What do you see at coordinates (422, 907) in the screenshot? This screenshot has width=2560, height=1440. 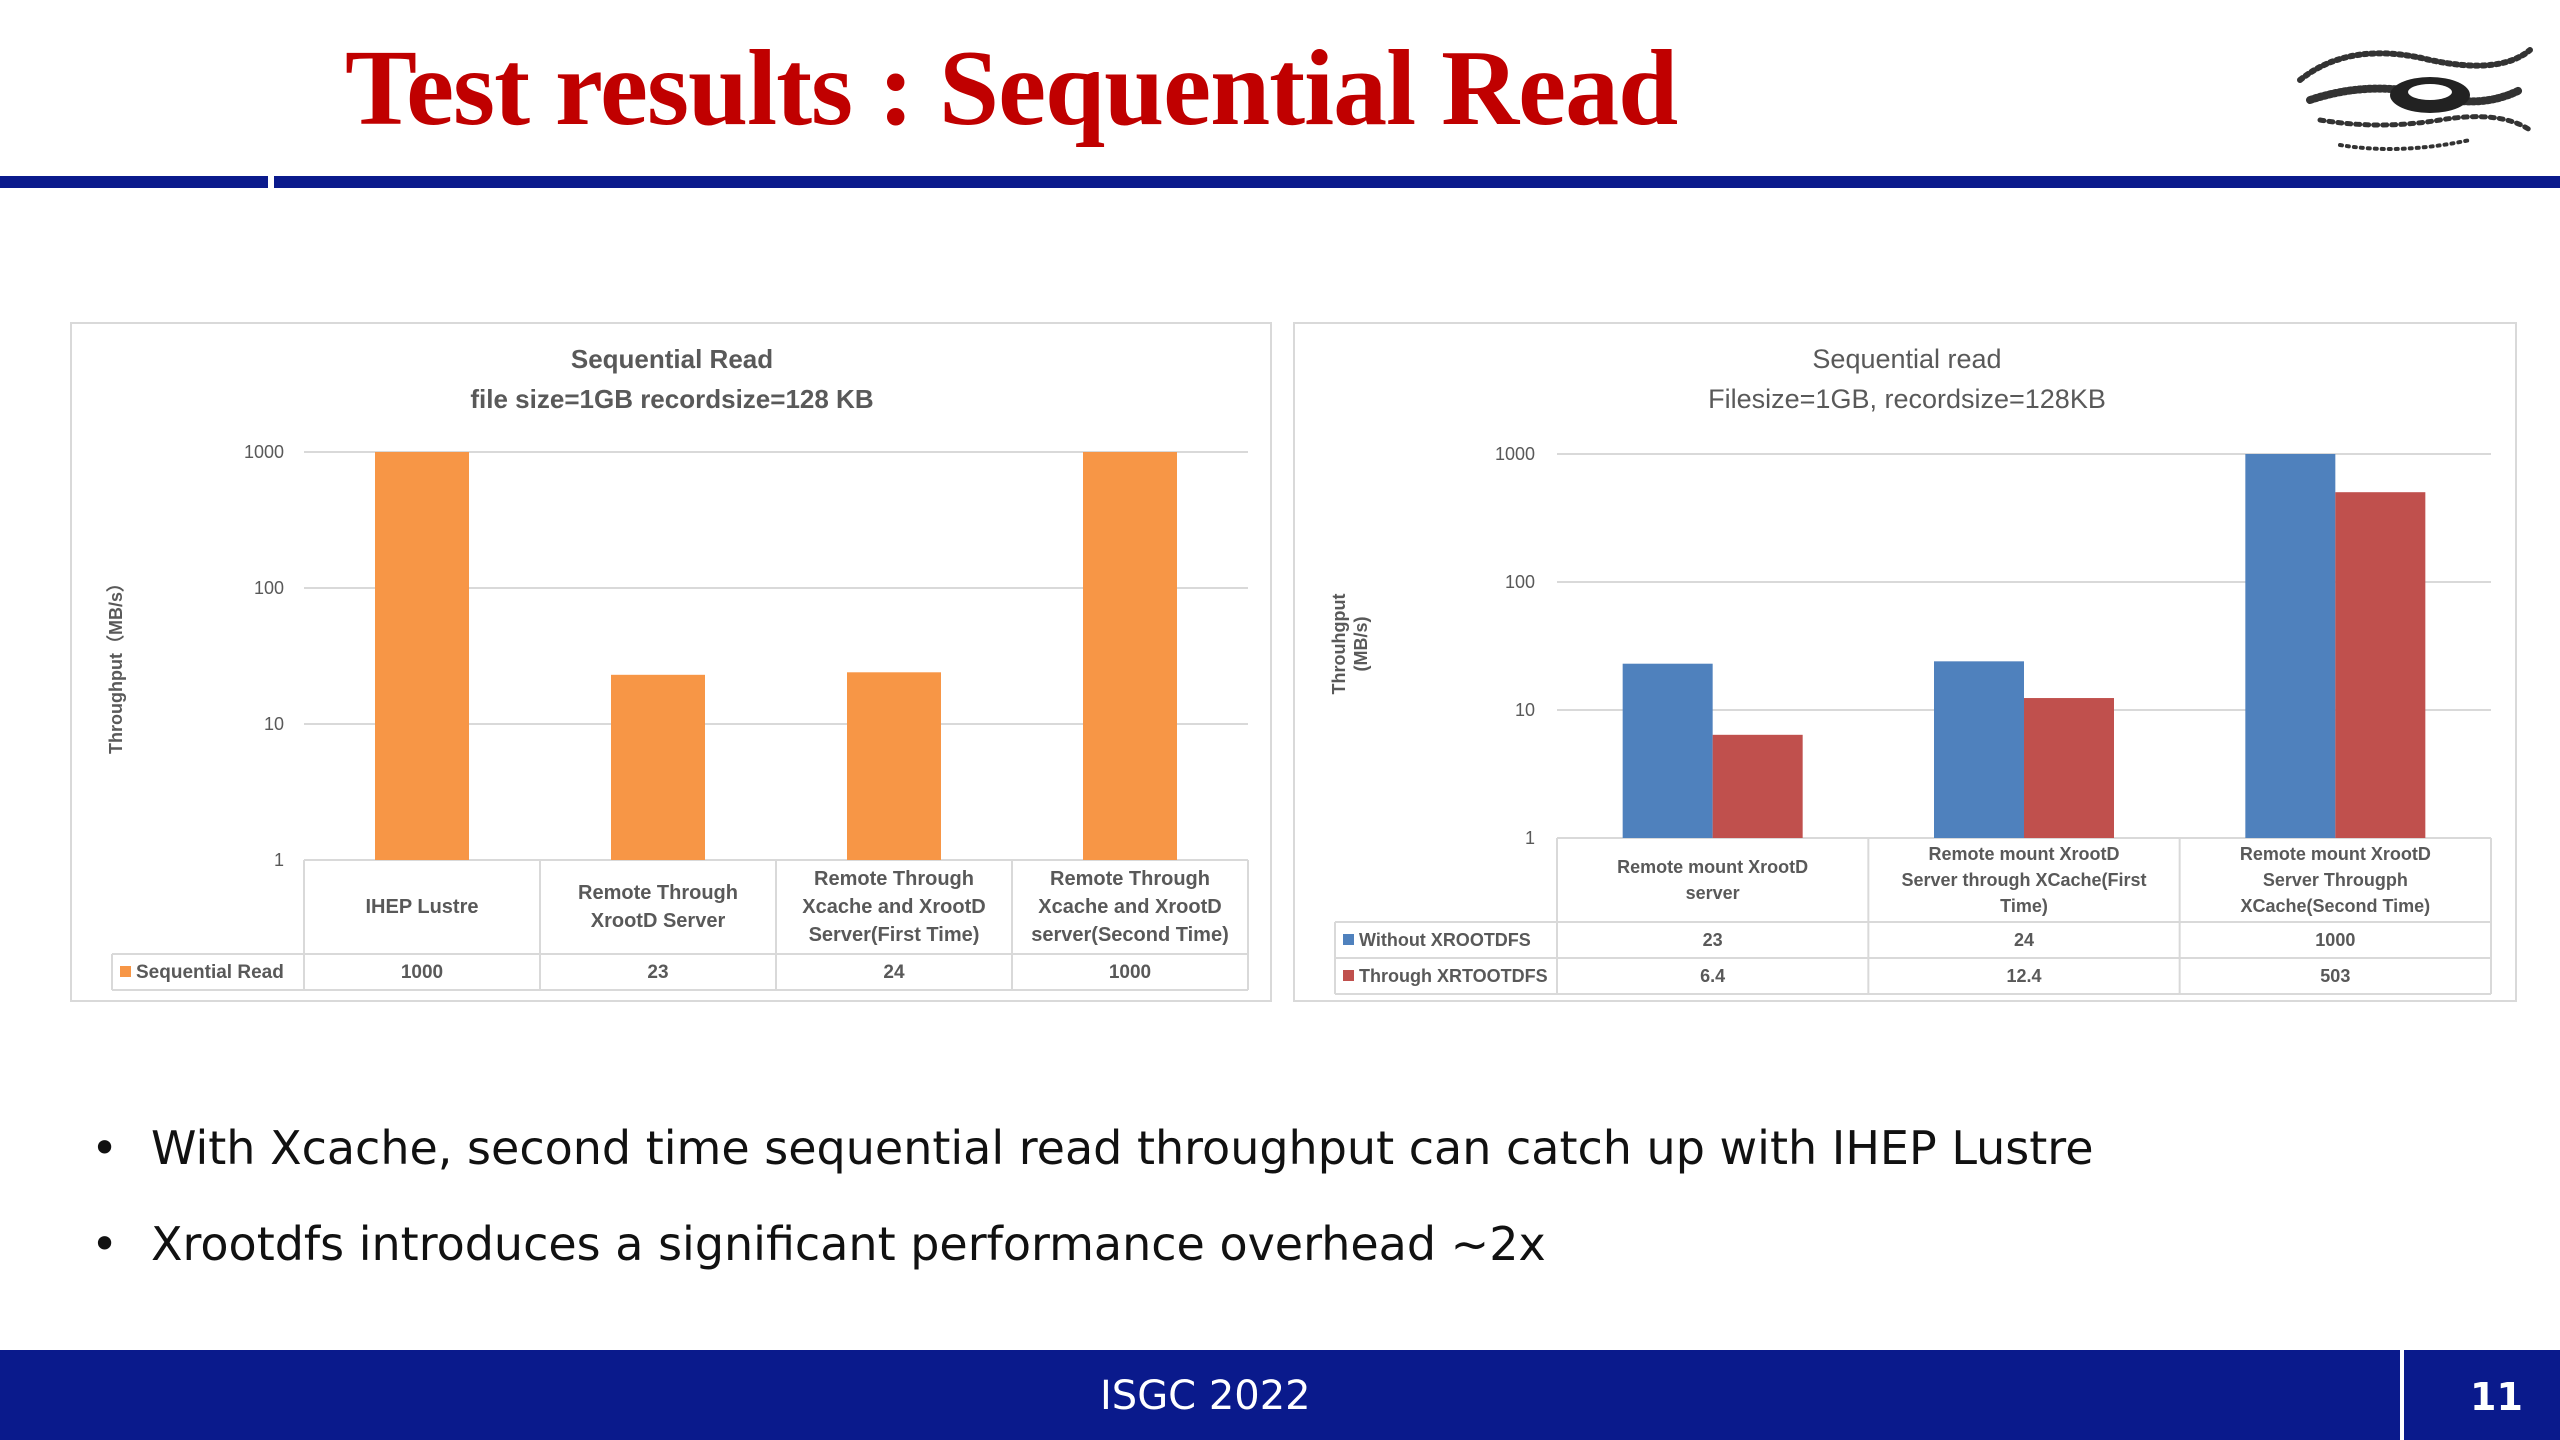 I see `x-category-label: IHEP Lustre` at bounding box center [422, 907].